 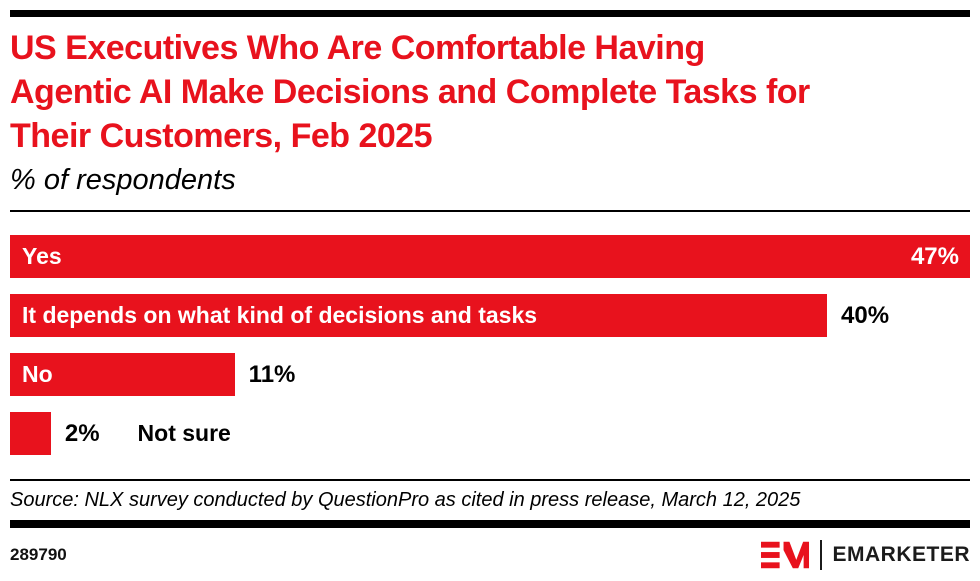 I want to click on emarketer-logo: EMARKETER, so click(x=865, y=555).